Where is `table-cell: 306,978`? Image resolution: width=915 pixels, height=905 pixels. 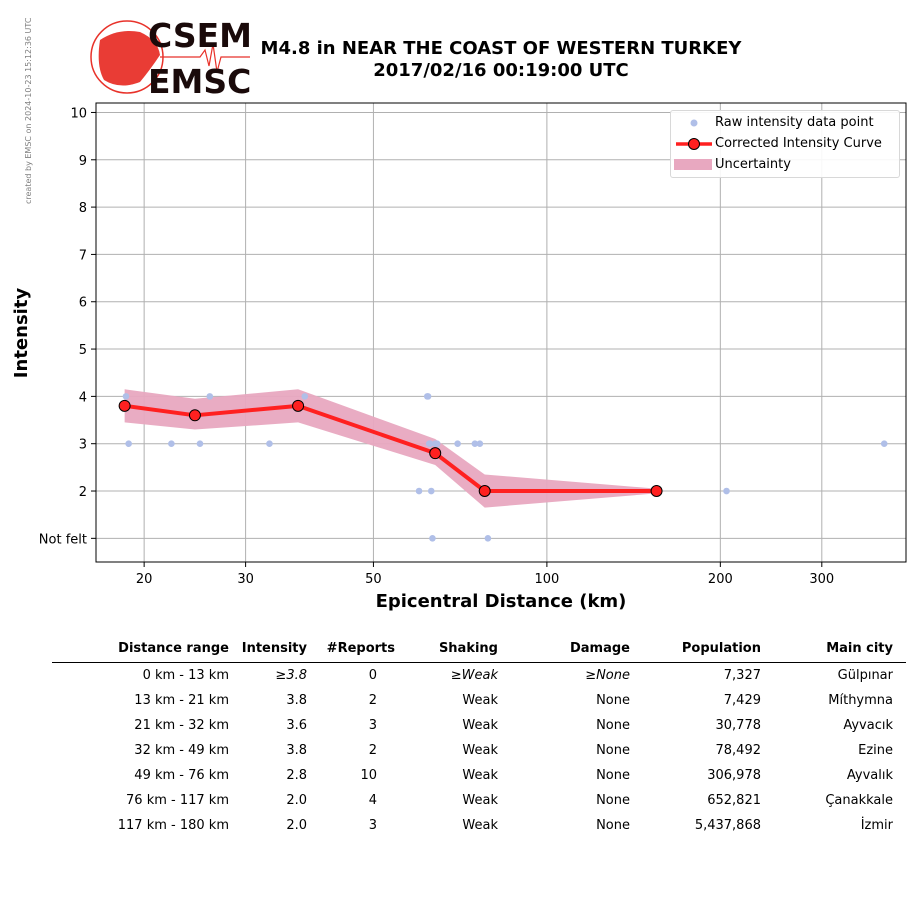
table-cell: 306,978 is located at coordinates (734, 775).